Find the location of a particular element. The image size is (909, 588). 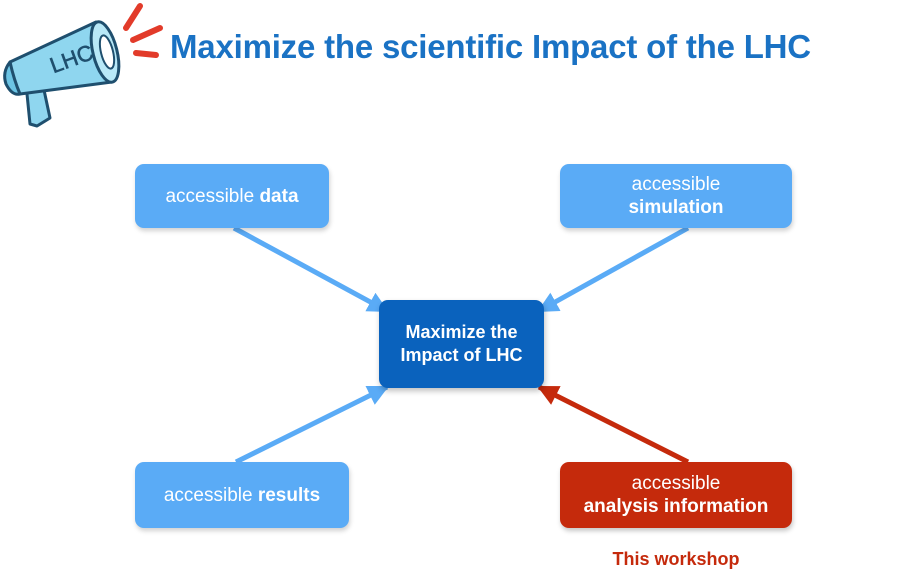

node-center-line1: Maximize the is located at coordinates (461, 332).